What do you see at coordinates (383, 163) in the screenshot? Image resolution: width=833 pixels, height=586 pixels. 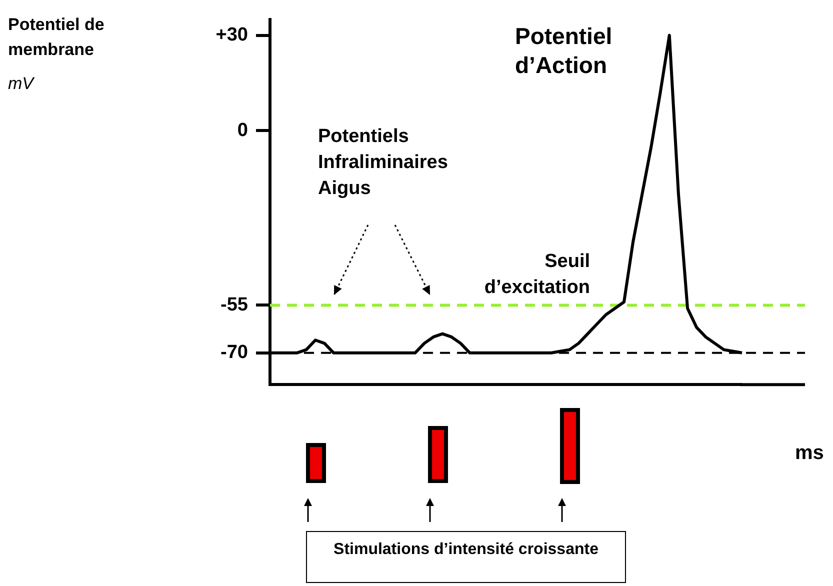 I see `annotation: Potentiels Infraliminaires Aigus` at bounding box center [383, 163].